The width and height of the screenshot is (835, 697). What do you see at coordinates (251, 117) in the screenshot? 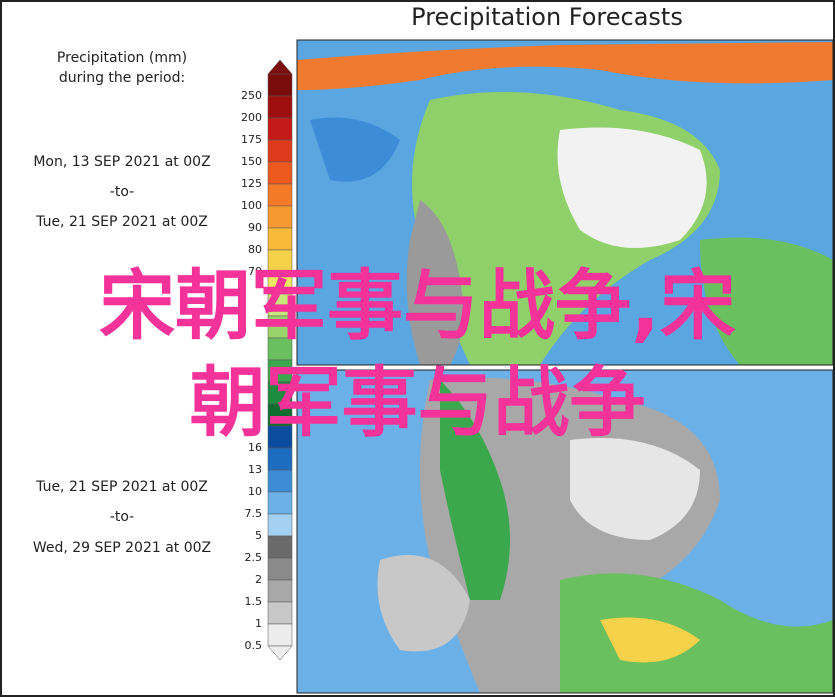
I see `colorbar-label: 200` at bounding box center [251, 117].